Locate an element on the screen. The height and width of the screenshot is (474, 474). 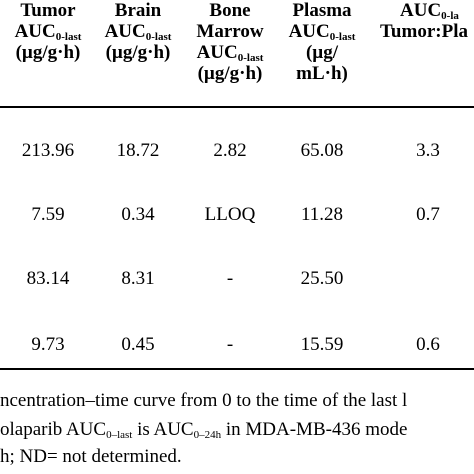
cell-r3-brain: 8.31 is located at coordinates (138, 278).